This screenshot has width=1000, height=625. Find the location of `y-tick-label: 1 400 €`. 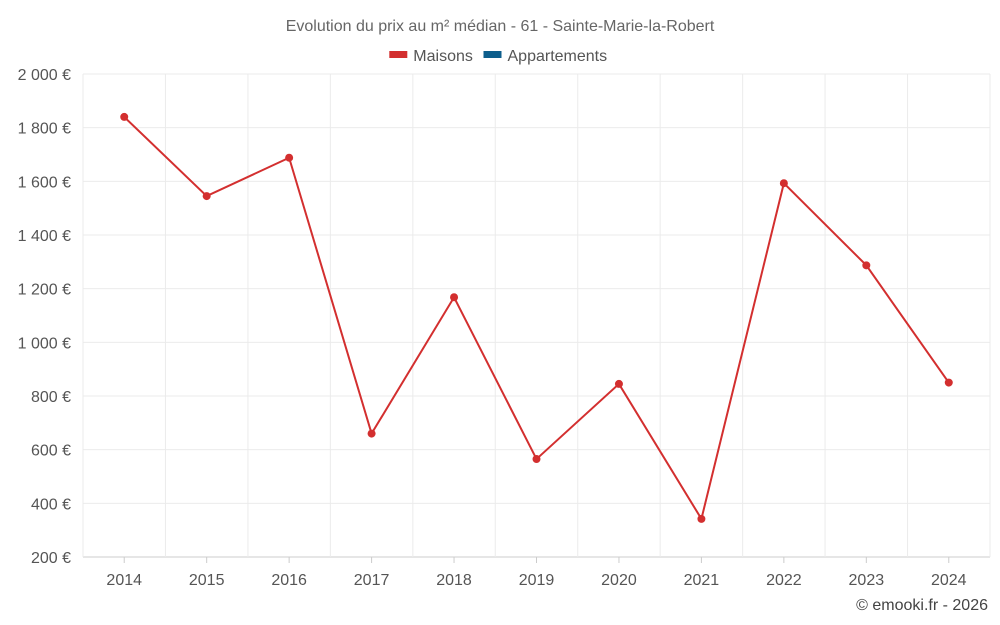

y-tick-label: 1 400 € is located at coordinates (44, 236).